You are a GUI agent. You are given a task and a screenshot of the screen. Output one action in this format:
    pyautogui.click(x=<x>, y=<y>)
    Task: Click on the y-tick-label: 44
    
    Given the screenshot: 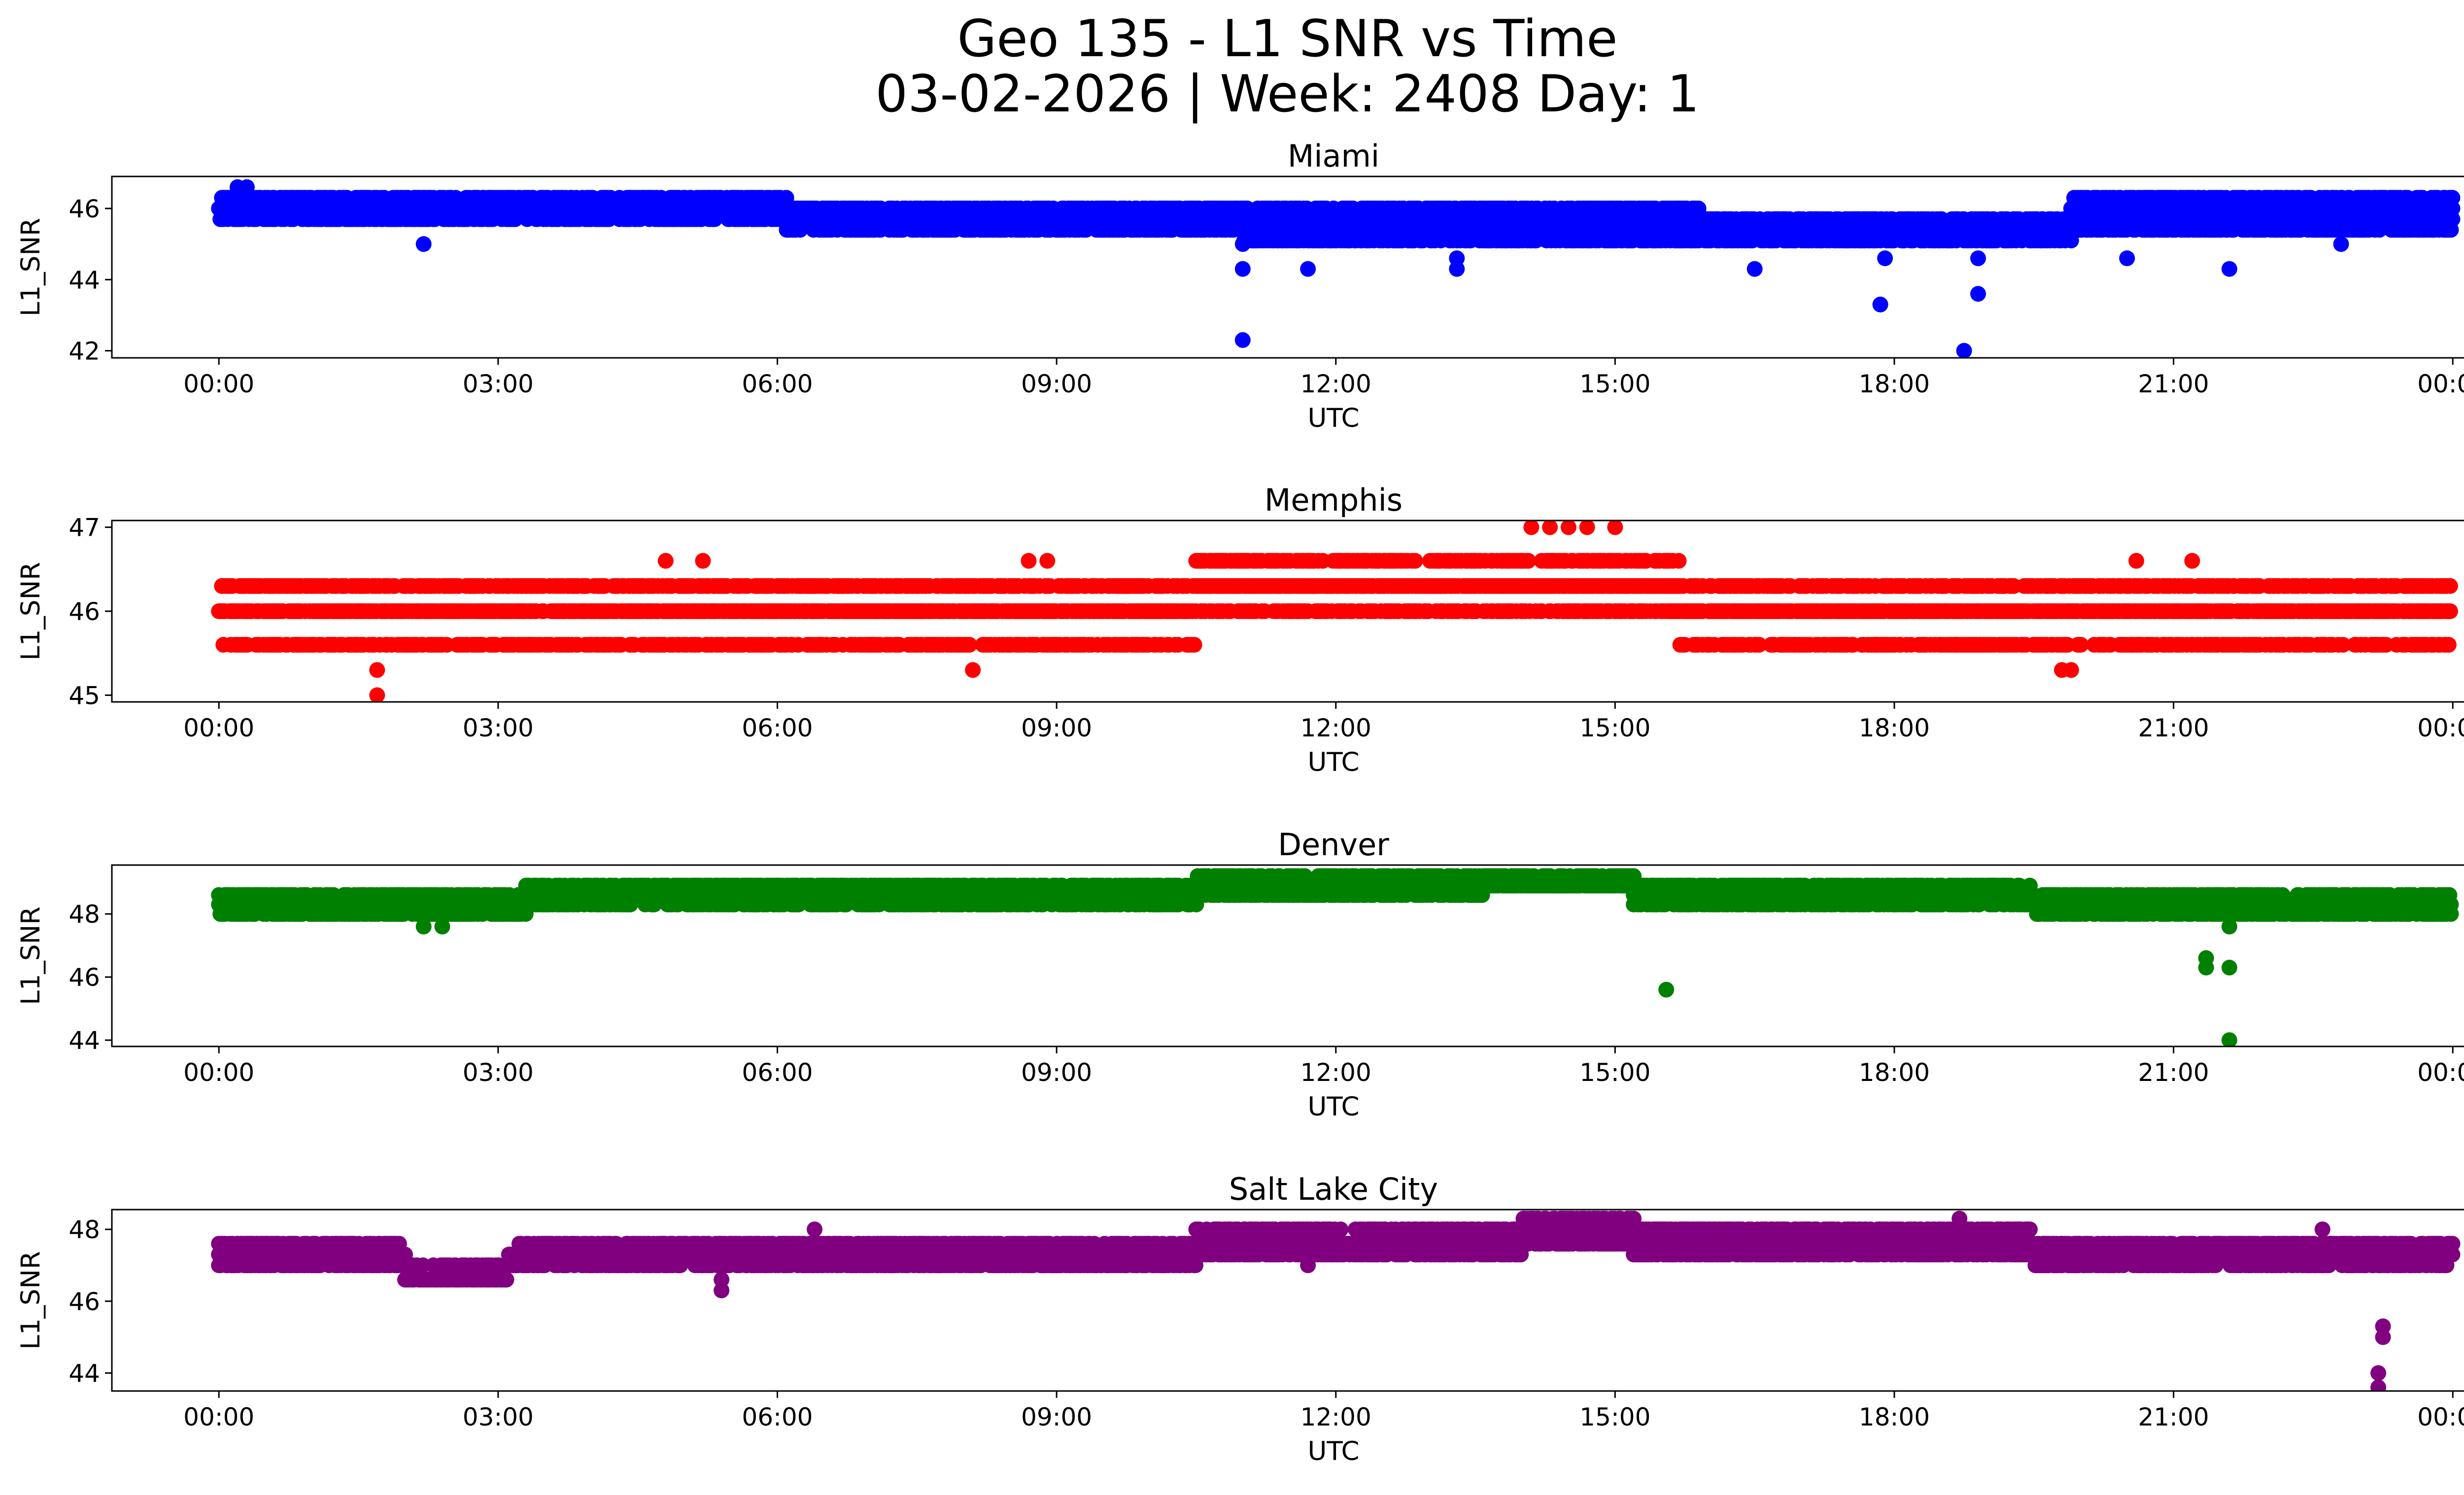 What is the action you would take?
    pyautogui.click(x=84, y=280)
    